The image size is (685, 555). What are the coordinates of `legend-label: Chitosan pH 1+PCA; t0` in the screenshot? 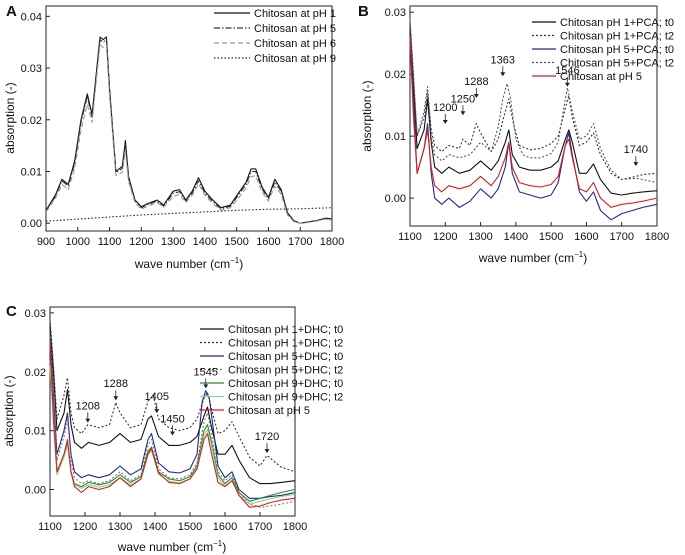 It's located at (617, 23).